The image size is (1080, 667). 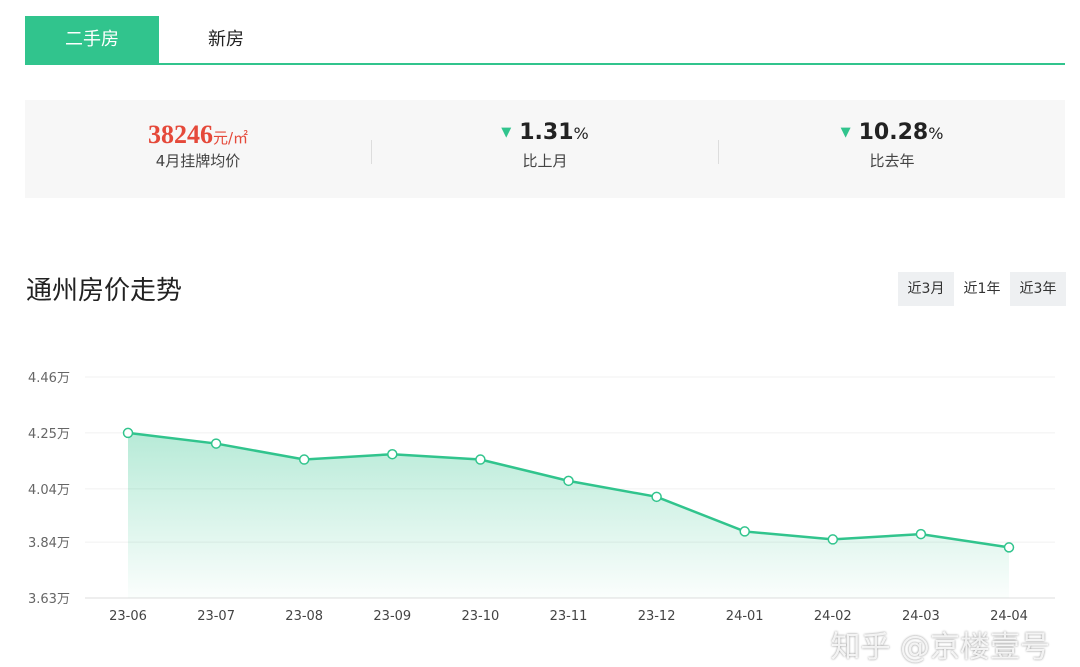 I want to click on price-value: 38246, so click(x=180, y=134).